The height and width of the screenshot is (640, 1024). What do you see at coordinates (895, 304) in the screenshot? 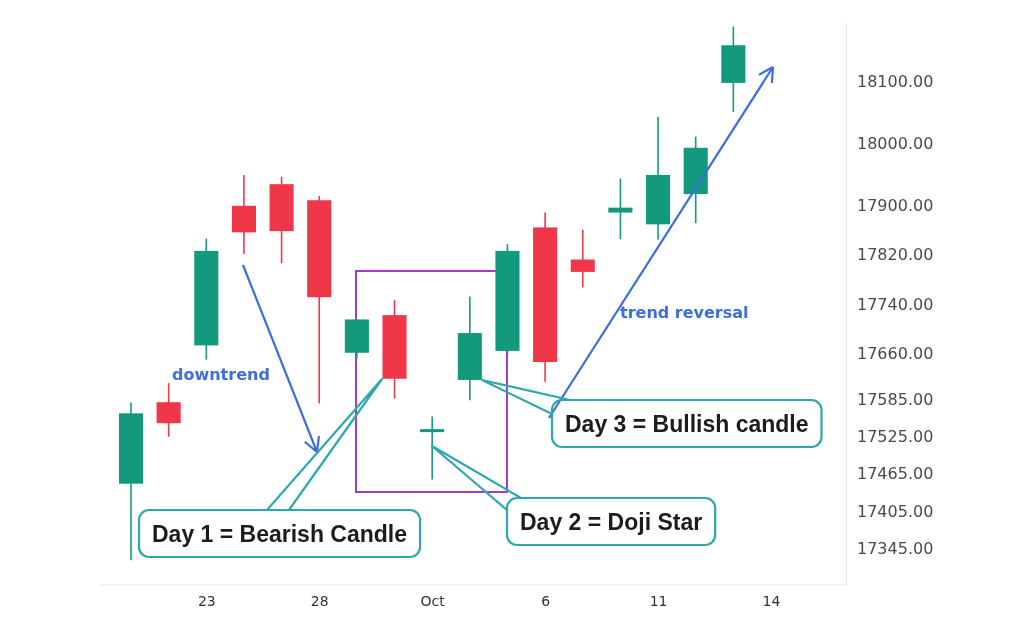
I see `y-tick-label: 17740.00` at bounding box center [895, 304].